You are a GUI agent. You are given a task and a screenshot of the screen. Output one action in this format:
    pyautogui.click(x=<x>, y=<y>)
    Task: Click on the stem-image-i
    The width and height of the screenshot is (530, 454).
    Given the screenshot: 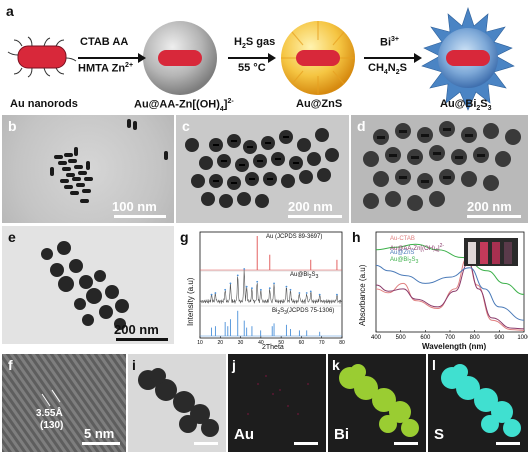 What is the action you would take?
    pyautogui.click(x=178, y=402)
    